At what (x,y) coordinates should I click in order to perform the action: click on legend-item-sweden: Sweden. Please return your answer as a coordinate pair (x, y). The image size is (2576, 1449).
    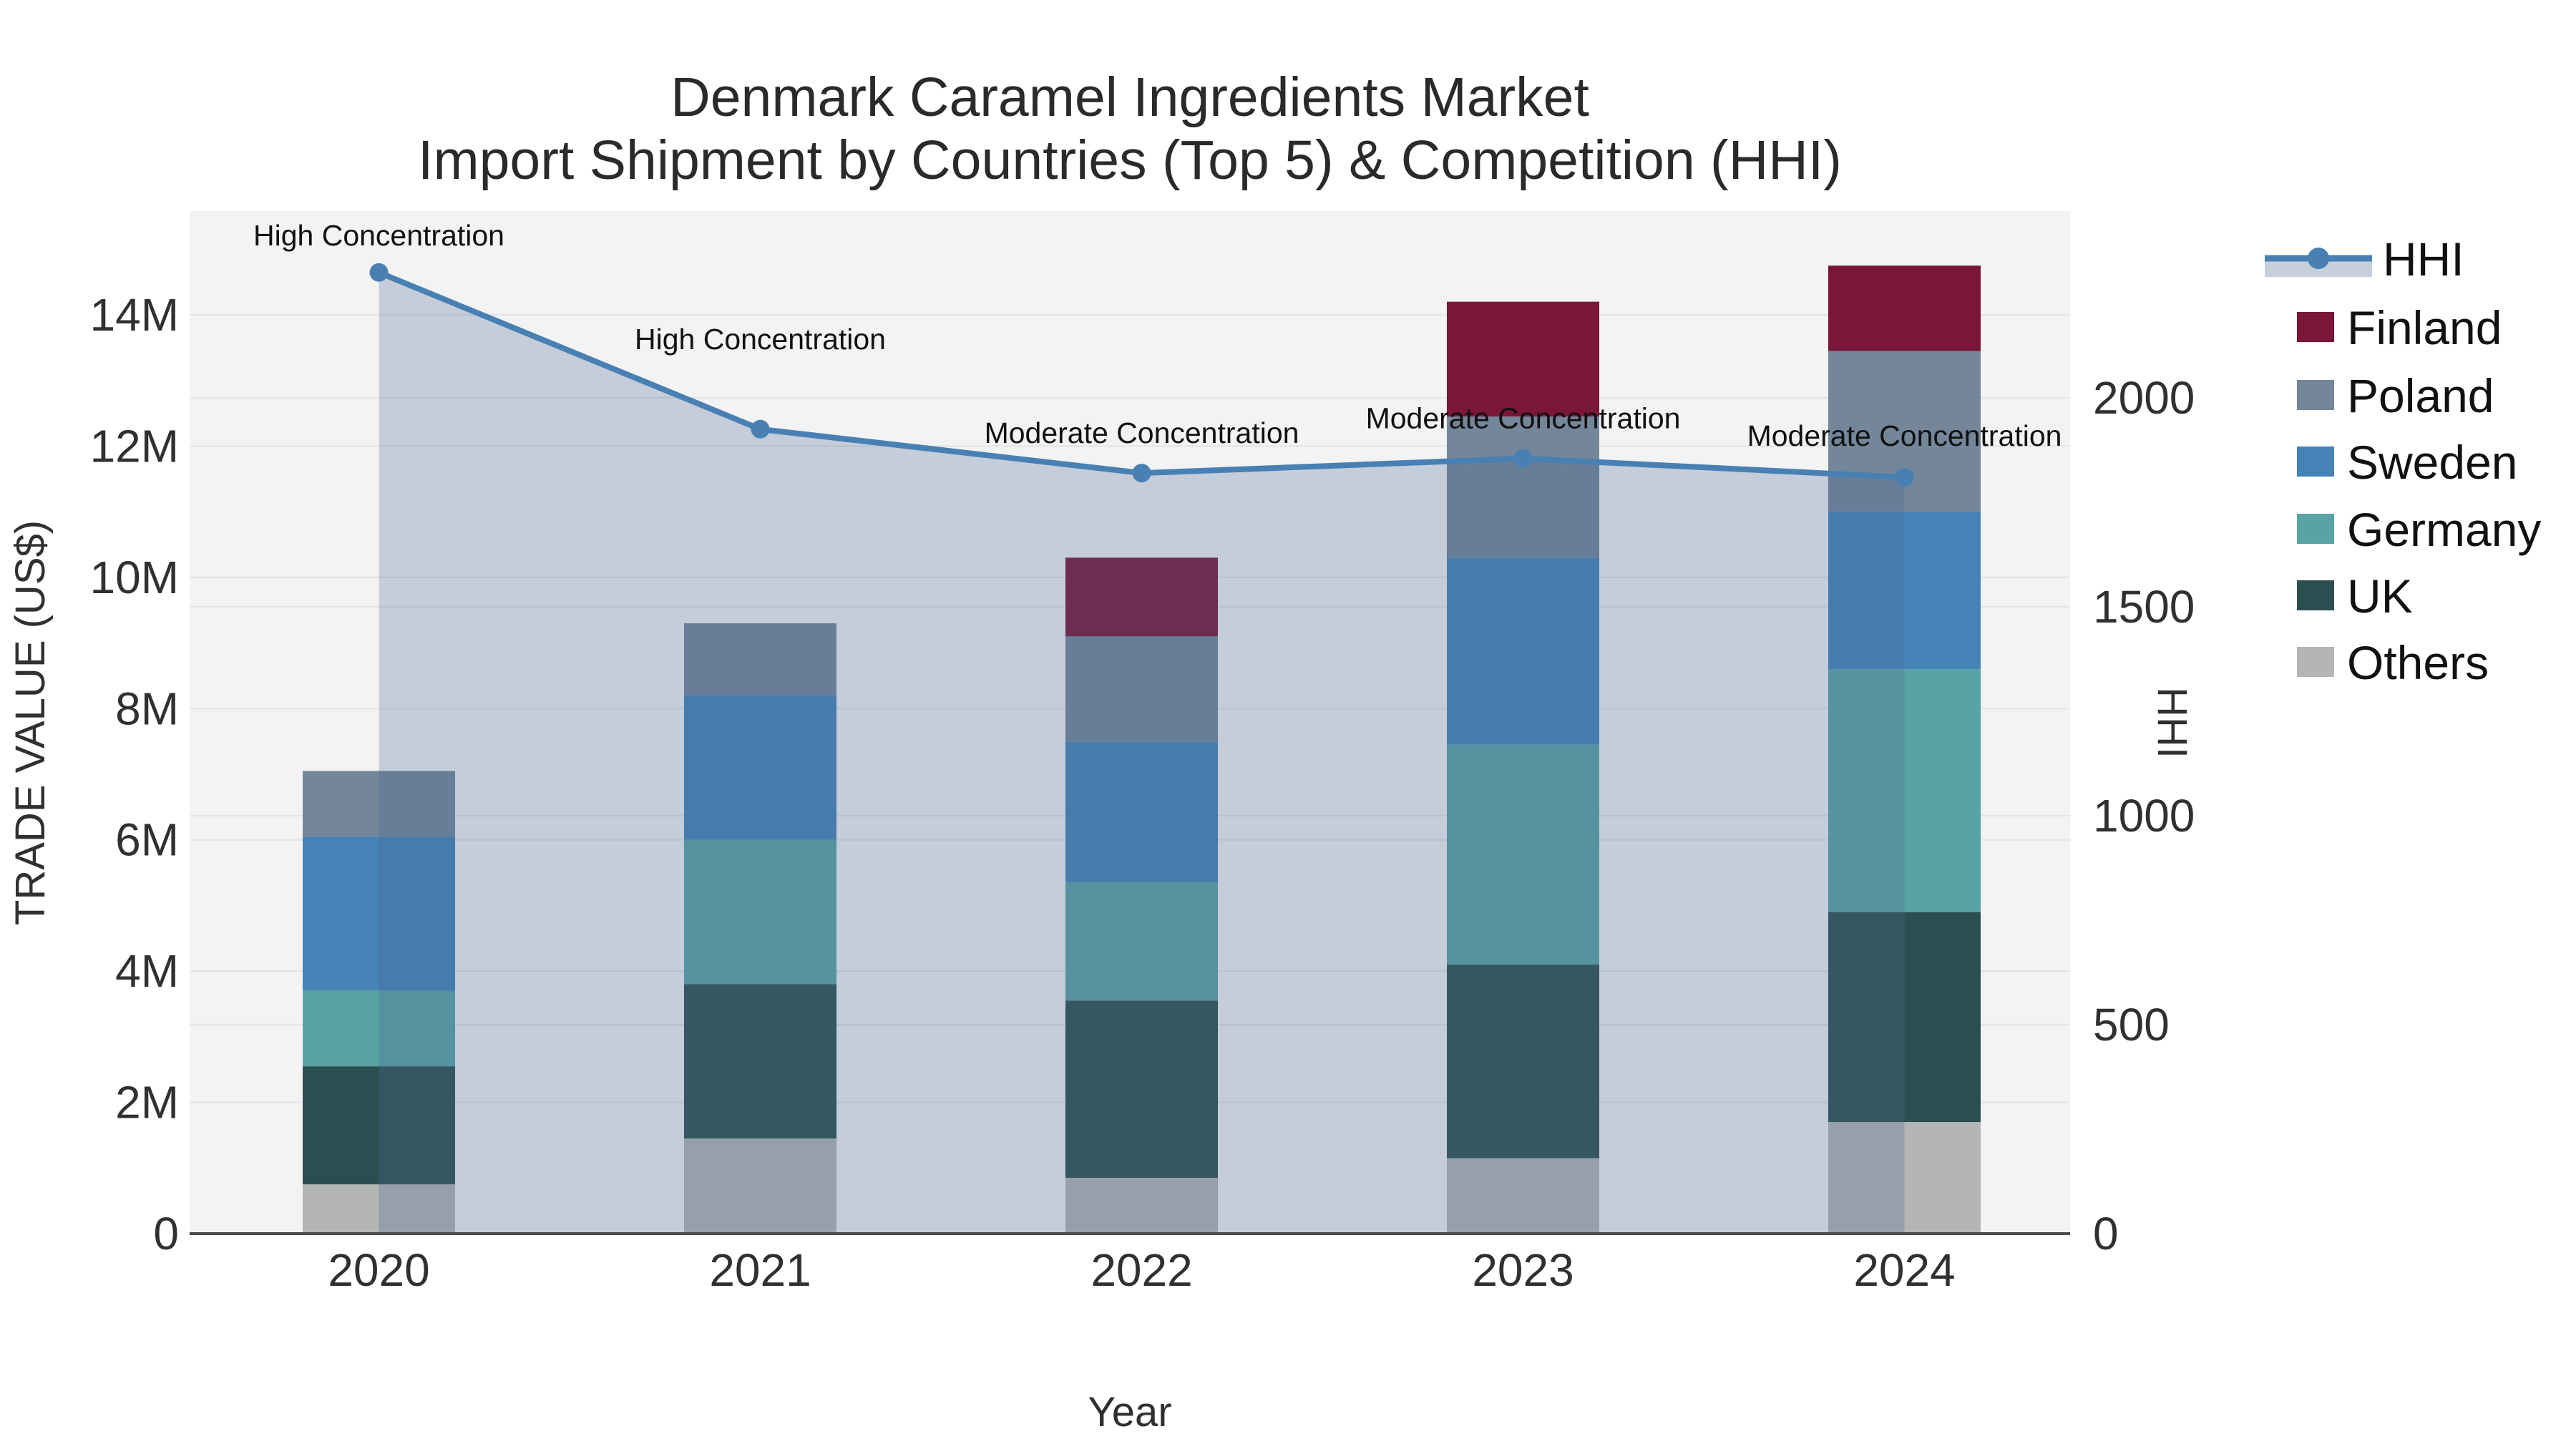
    Looking at the image, I should click on (2407, 462).